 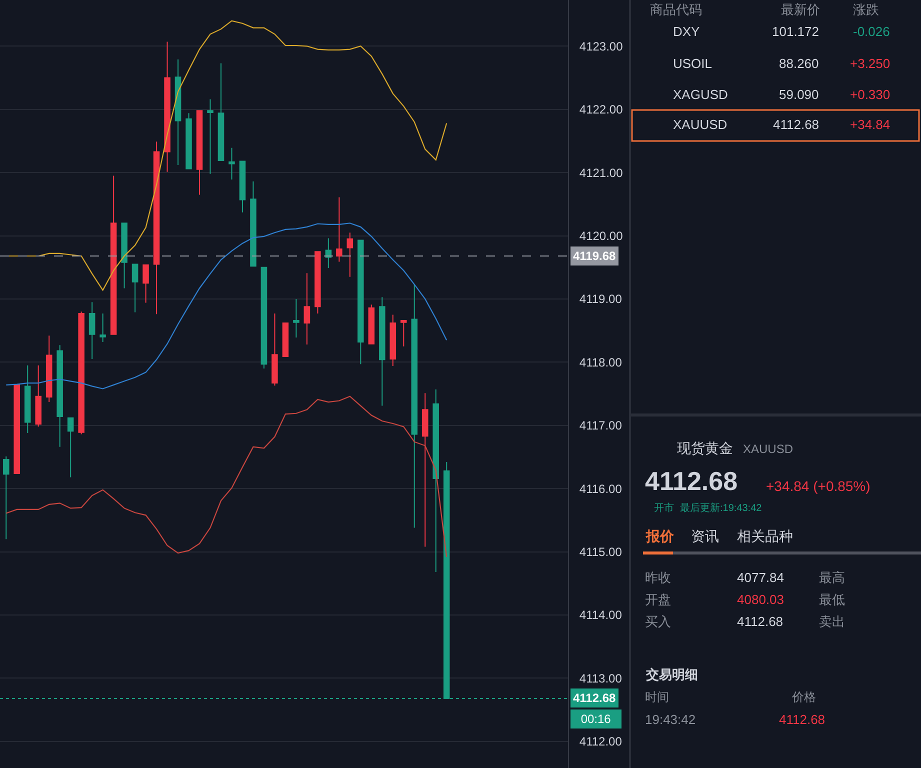 What do you see at coordinates (596, 719) in the screenshot?
I see `text: 00:16` at bounding box center [596, 719].